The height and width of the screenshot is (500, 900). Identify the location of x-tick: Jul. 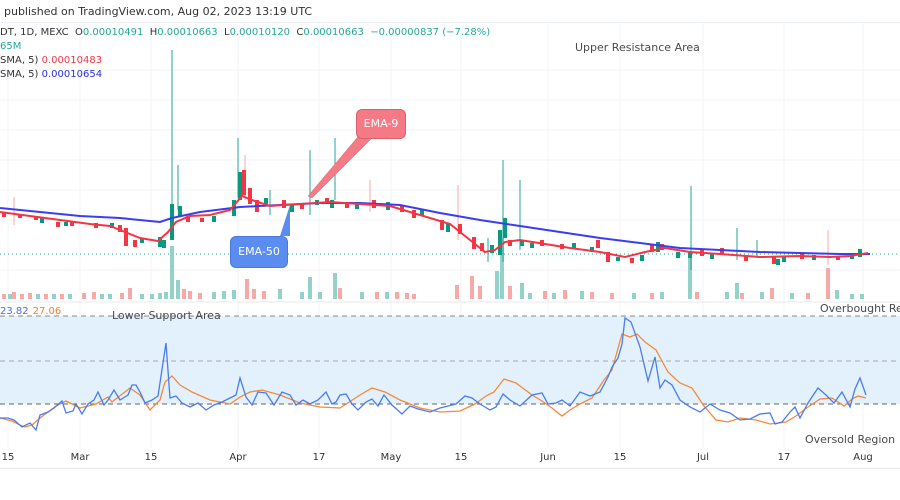
(703, 457).